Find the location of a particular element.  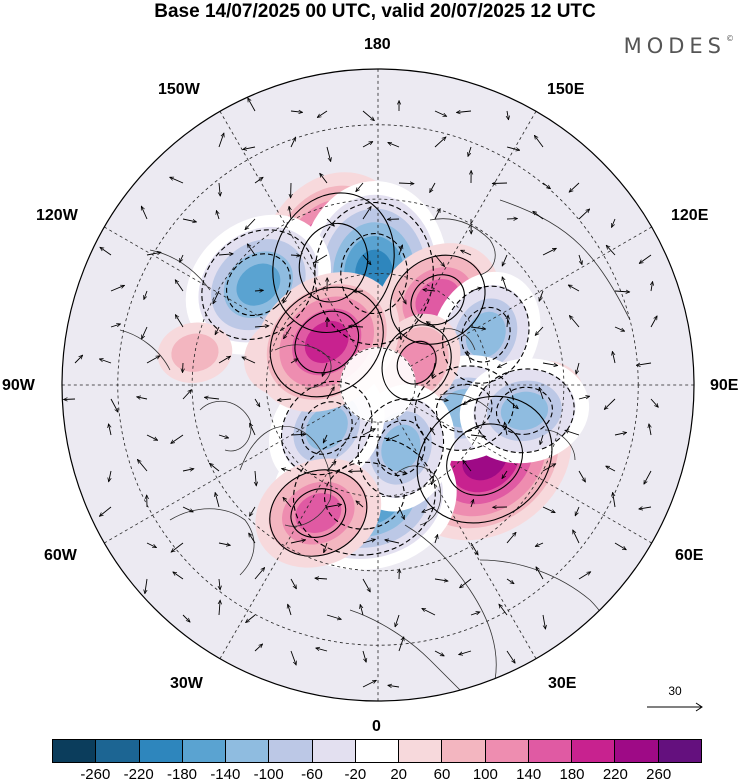

meridian is located at coordinates (530, 473).